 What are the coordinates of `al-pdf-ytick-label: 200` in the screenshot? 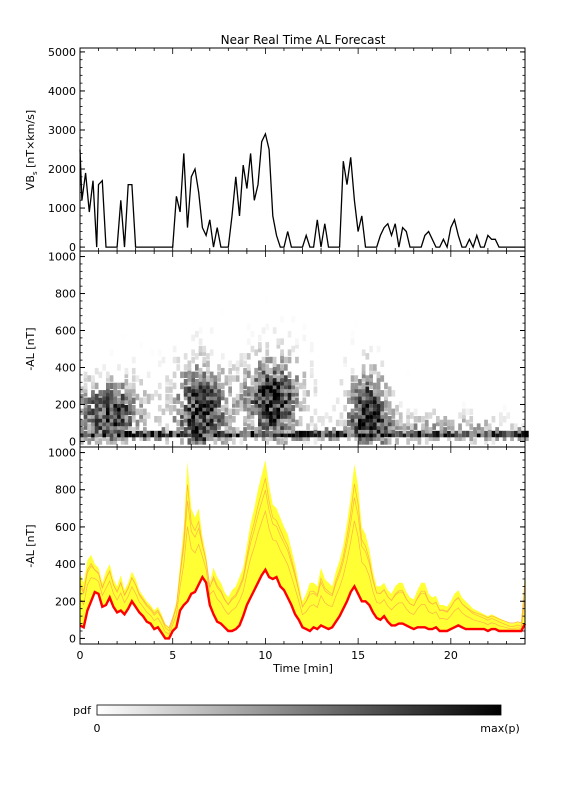 It's located at (65, 404).